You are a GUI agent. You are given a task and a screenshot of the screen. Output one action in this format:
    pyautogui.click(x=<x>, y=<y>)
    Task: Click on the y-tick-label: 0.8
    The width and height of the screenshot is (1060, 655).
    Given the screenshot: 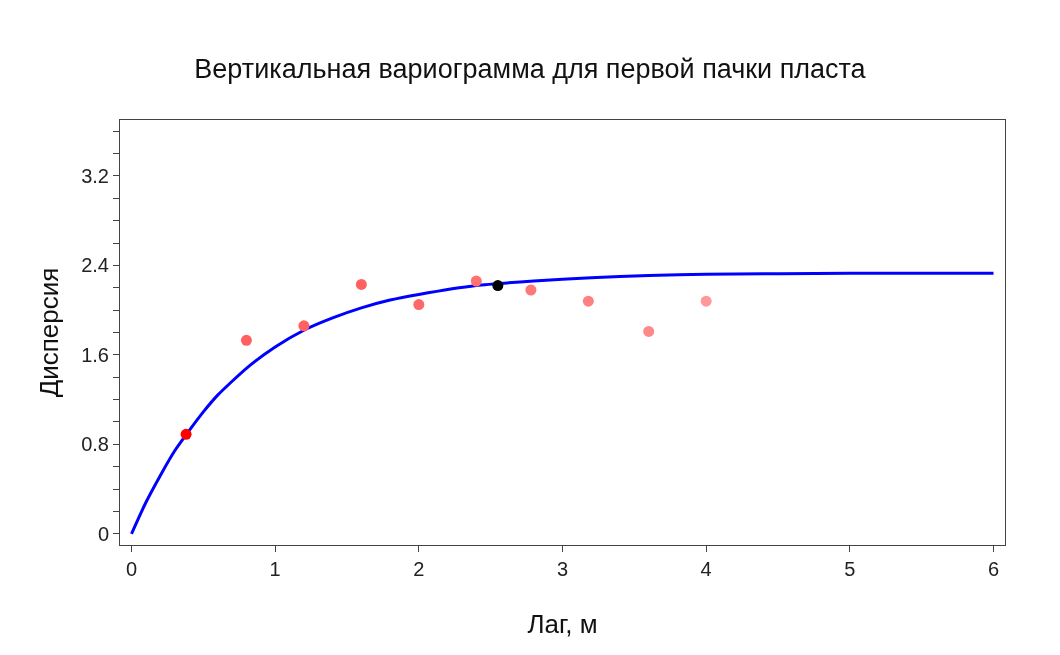 What is the action you would take?
    pyautogui.click(x=95, y=444)
    